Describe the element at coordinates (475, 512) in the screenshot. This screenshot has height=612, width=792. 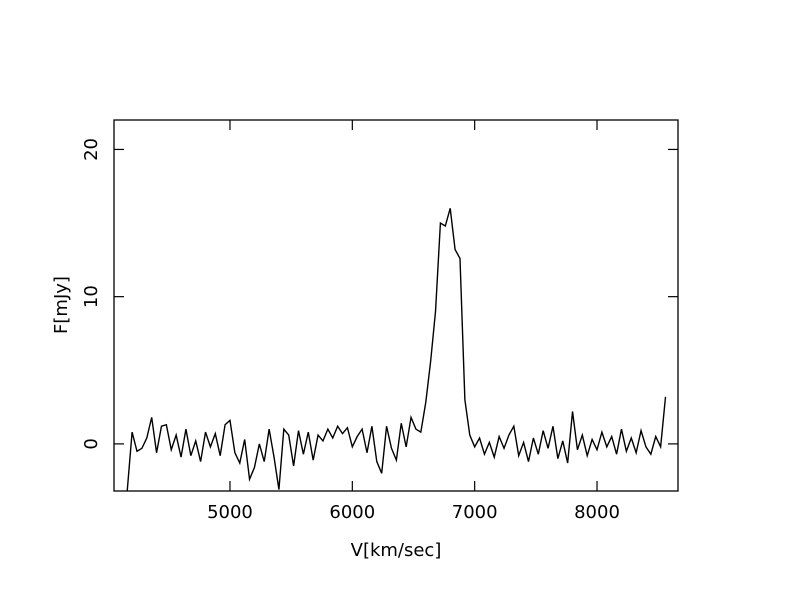
I see `x-tick-label: 7000` at that location.